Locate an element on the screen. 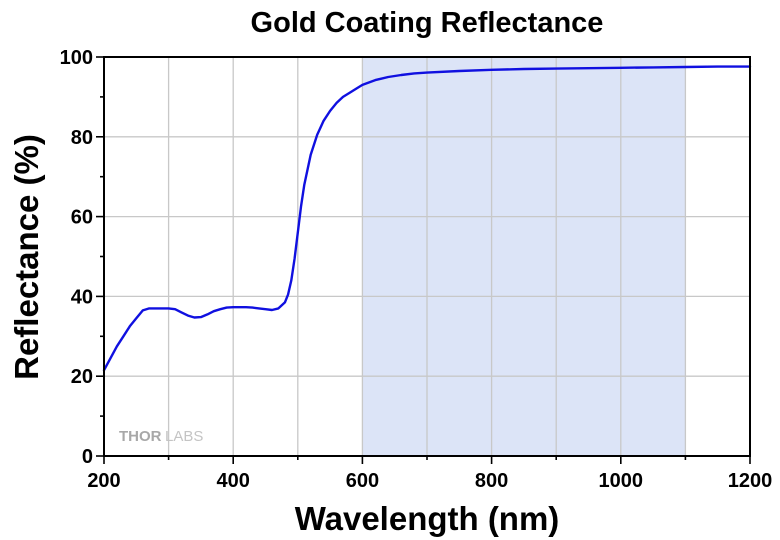  y-tick-label: 100 is located at coordinates (76, 58).